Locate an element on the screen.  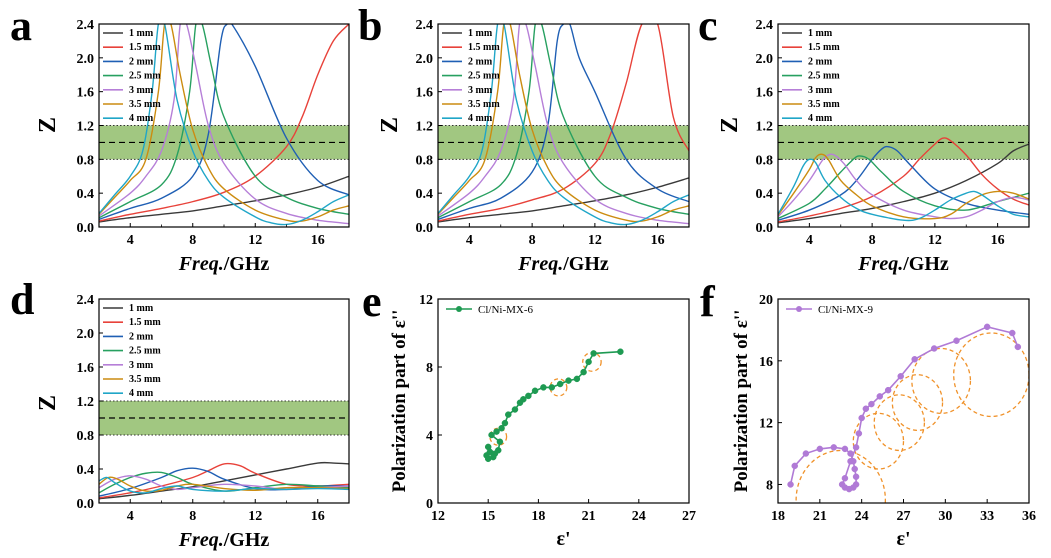
x-tick-label: 8 is located at coordinates (192, 516).